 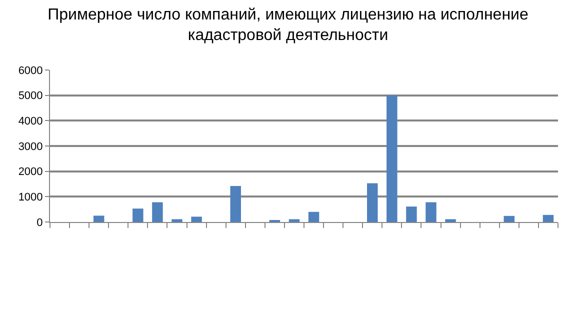 What do you see at coordinates (39, 222) in the screenshot?
I see `y-tick-label: 0` at bounding box center [39, 222].